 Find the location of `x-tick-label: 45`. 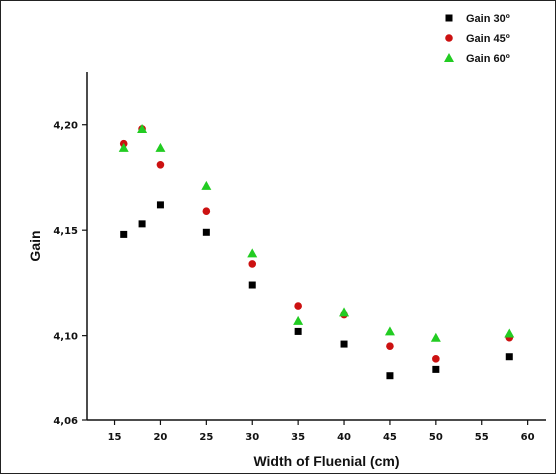

x-tick-label: 45 is located at coordinates (390, 437).